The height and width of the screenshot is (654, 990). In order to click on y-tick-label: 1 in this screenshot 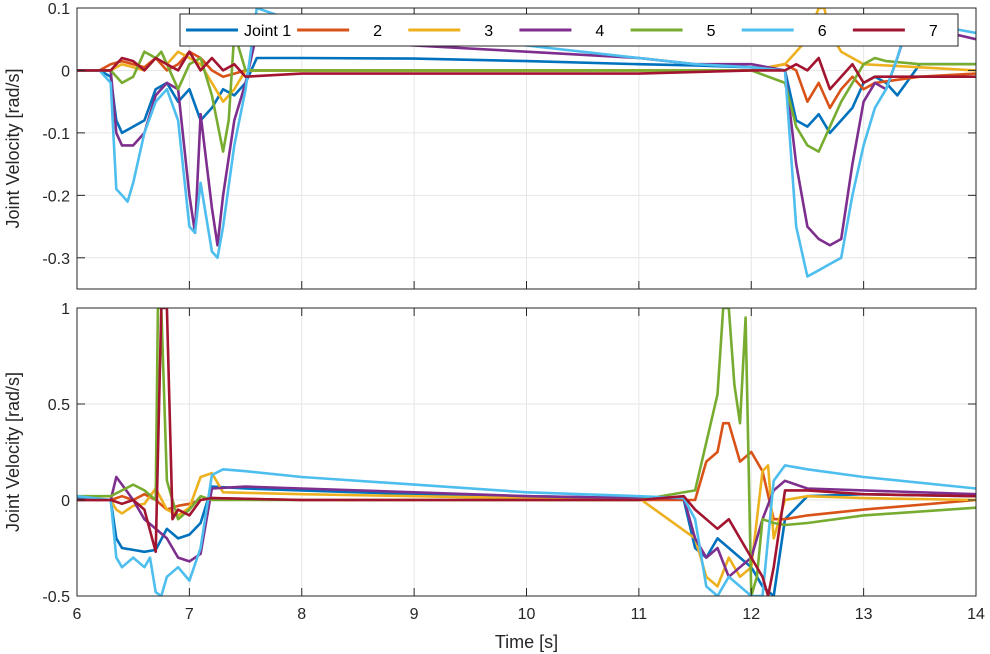, I will do `click(65, 309)`.